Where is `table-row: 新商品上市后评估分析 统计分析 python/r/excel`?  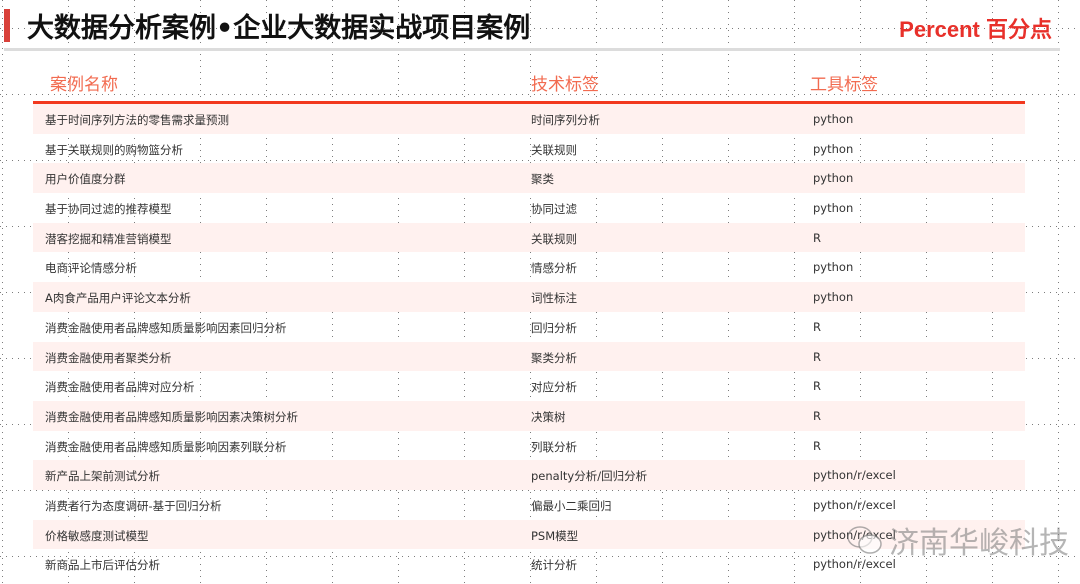 table-row: 新商品上市后评估分析 统计分析 python/r/excel is located at coordinates (529, 564).